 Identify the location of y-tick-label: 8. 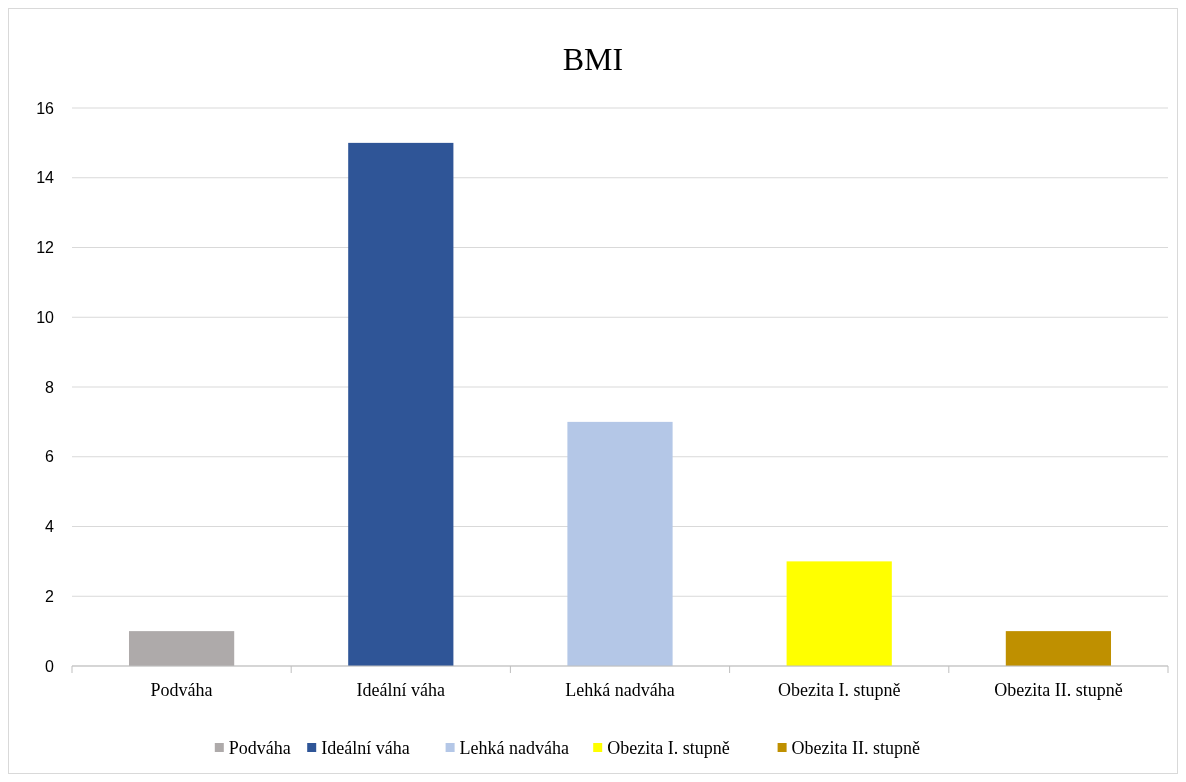
(50, 387).